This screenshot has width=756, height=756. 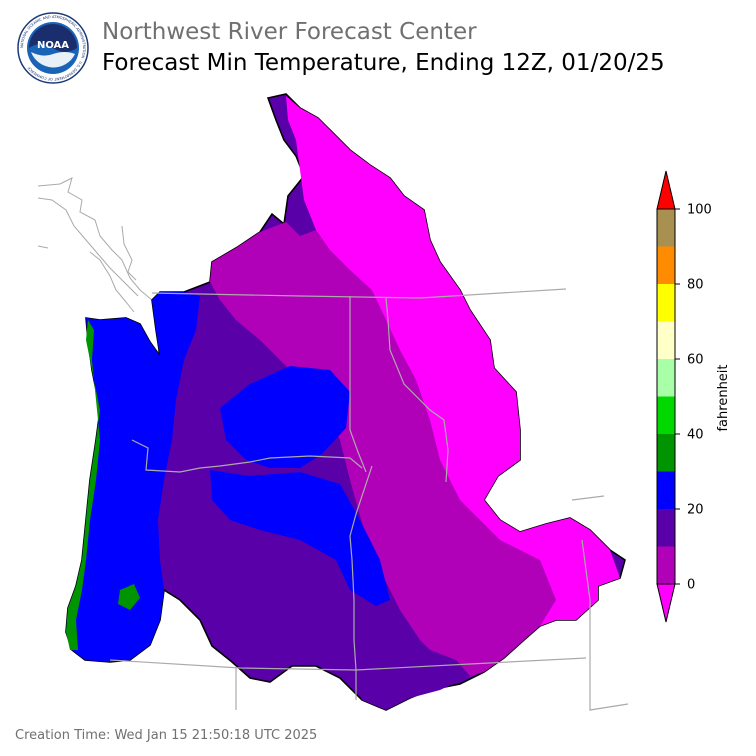 What do you see at coordinates (417, 390) in the screenshot?
I see `border-id-mt` at bounding box center [417, 390].